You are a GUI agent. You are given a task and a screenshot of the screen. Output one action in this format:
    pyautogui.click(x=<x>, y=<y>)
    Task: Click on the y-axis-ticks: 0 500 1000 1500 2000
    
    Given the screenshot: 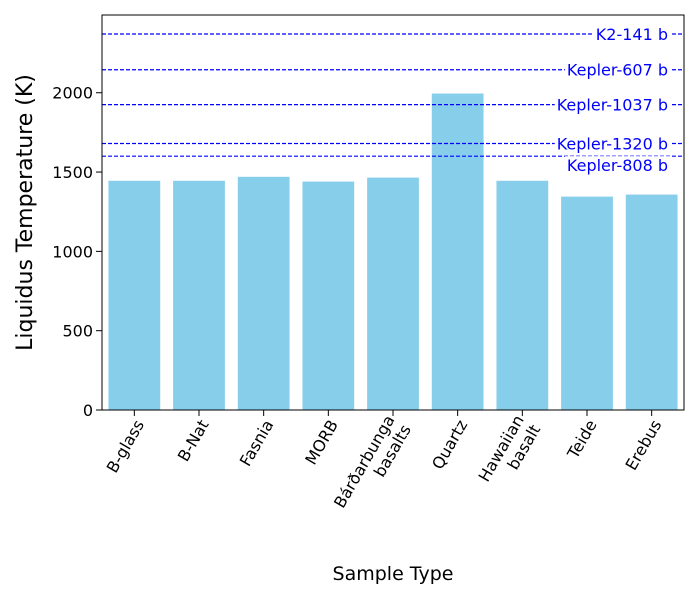 What is the action you would take?
    pyautogui.click(x=77, y=252)
    